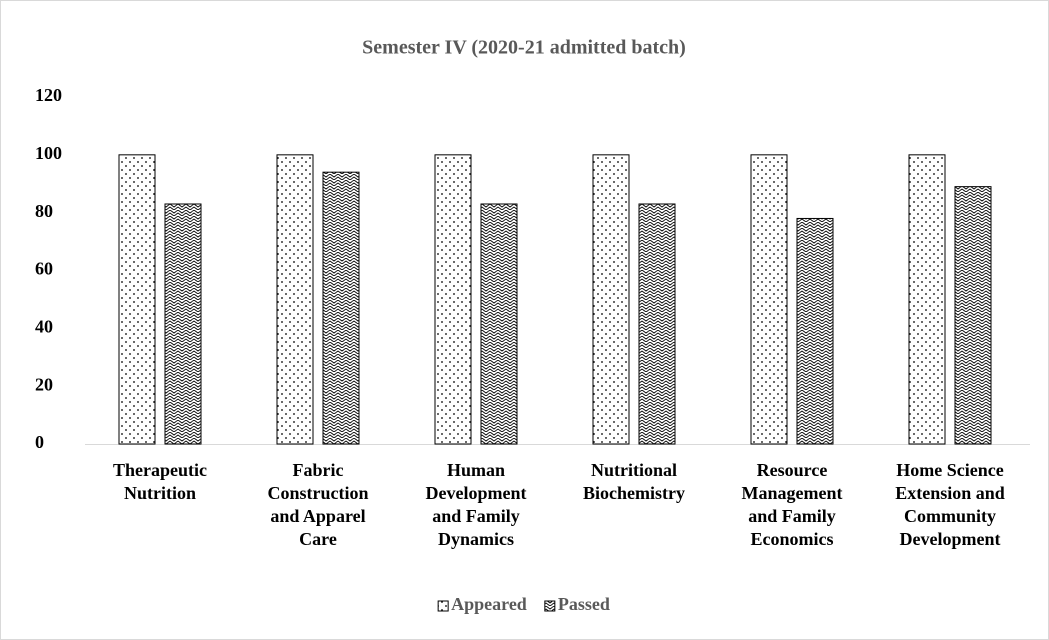 Image resolution: width=1049 pixels, height=640 pixels. Describe the element at coordinates (489, 604) in the screenshot. I see `legend-label: Appeared` at that location.